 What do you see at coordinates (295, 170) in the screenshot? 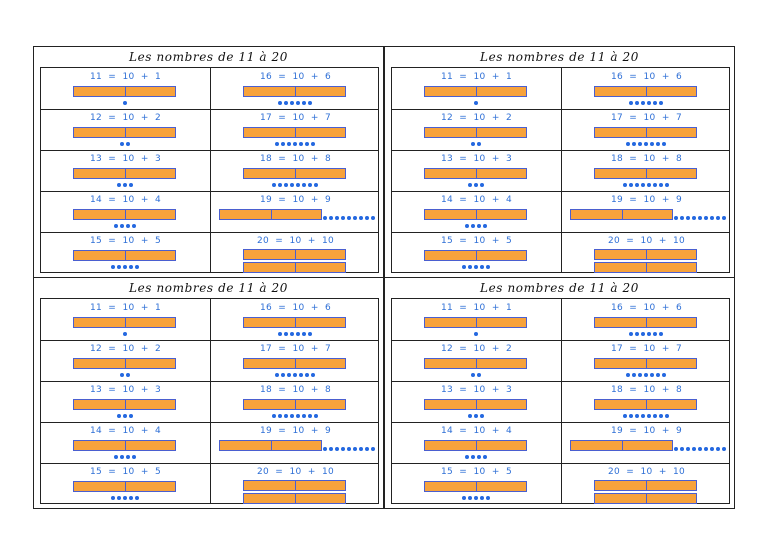
I see `decomposition-cell: 18 = 10 + 8` at bounding box center [295, 170].